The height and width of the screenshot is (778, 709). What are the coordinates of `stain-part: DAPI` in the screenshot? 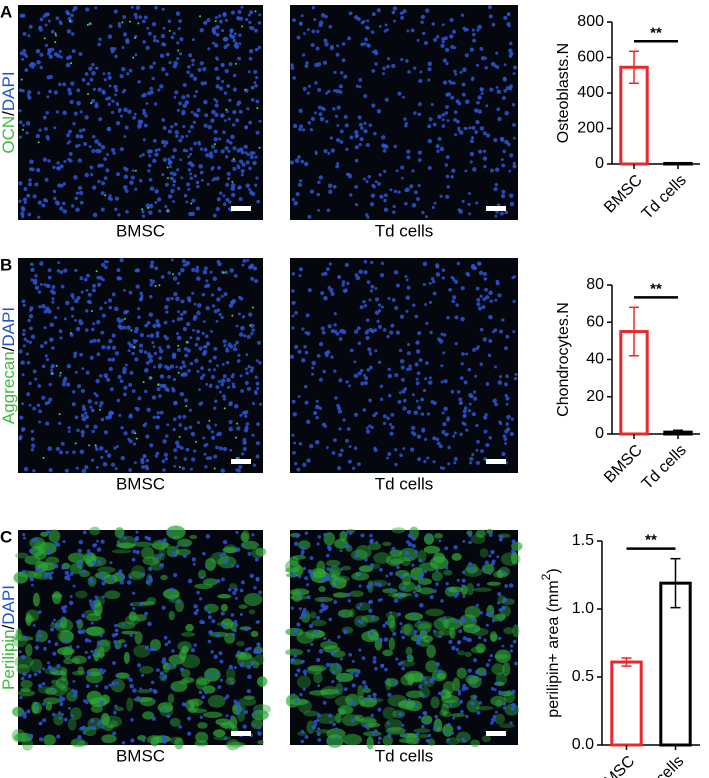 It's located at (9, 605).